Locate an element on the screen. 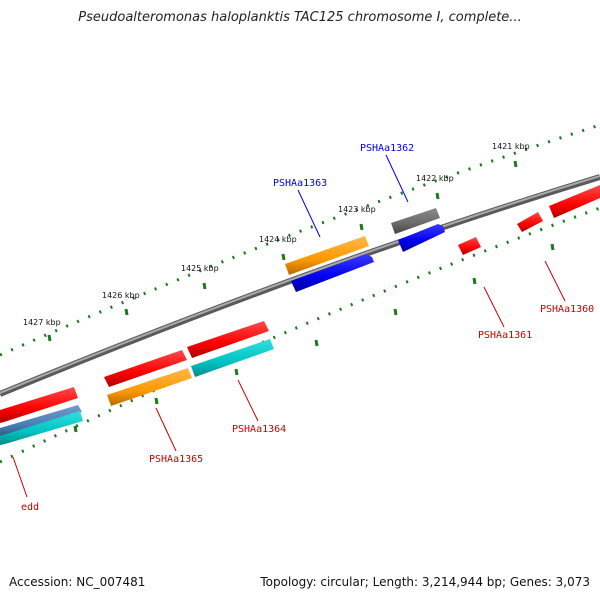 The height and width of the screenshot is (600, 600). ruler-label: 1424 kbp is located at coordinates (278, 239).